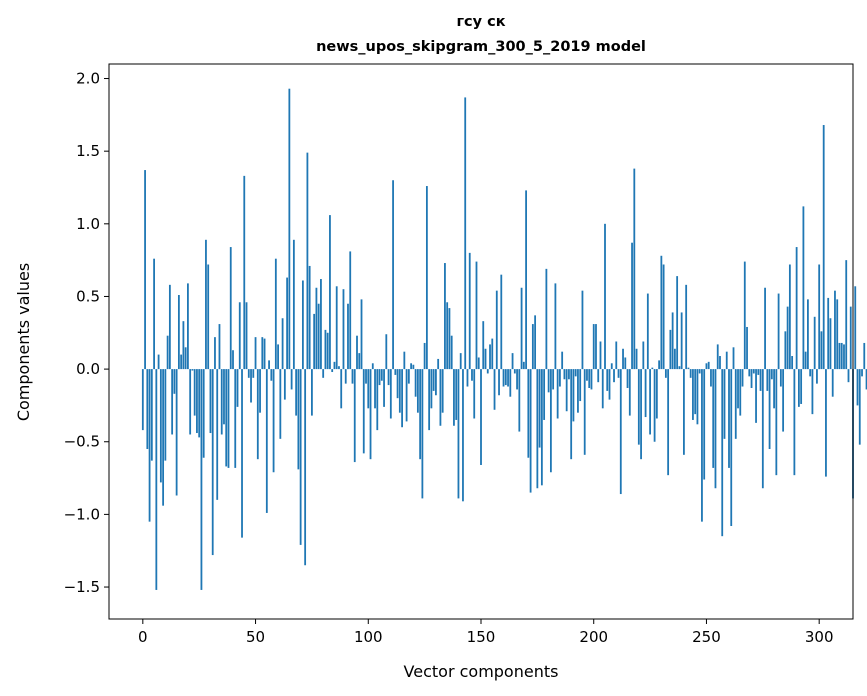  Describe the element at coordinates (481, 637) in the screenshot. I see `x-tick-label: 150` at that location.